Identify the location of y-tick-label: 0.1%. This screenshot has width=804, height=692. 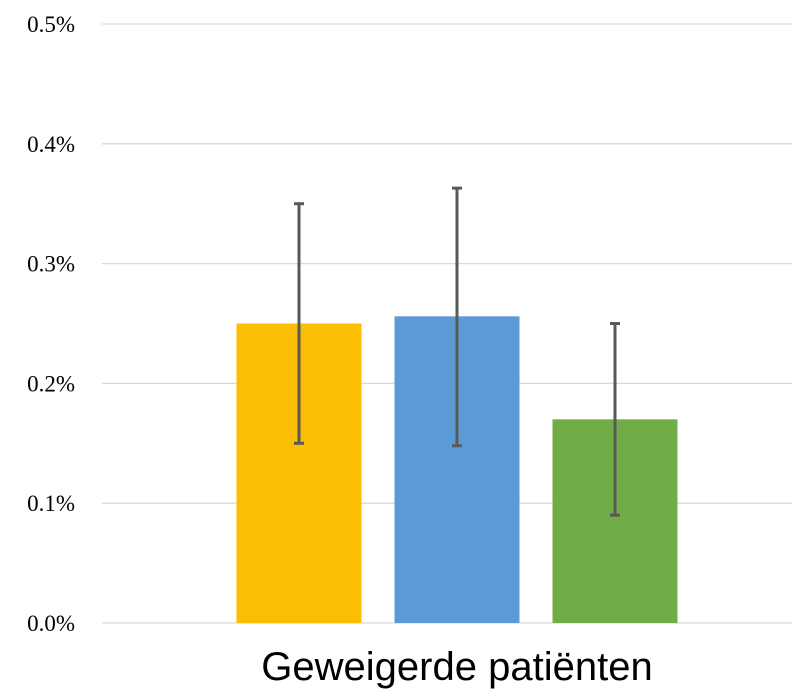
(51, 503).